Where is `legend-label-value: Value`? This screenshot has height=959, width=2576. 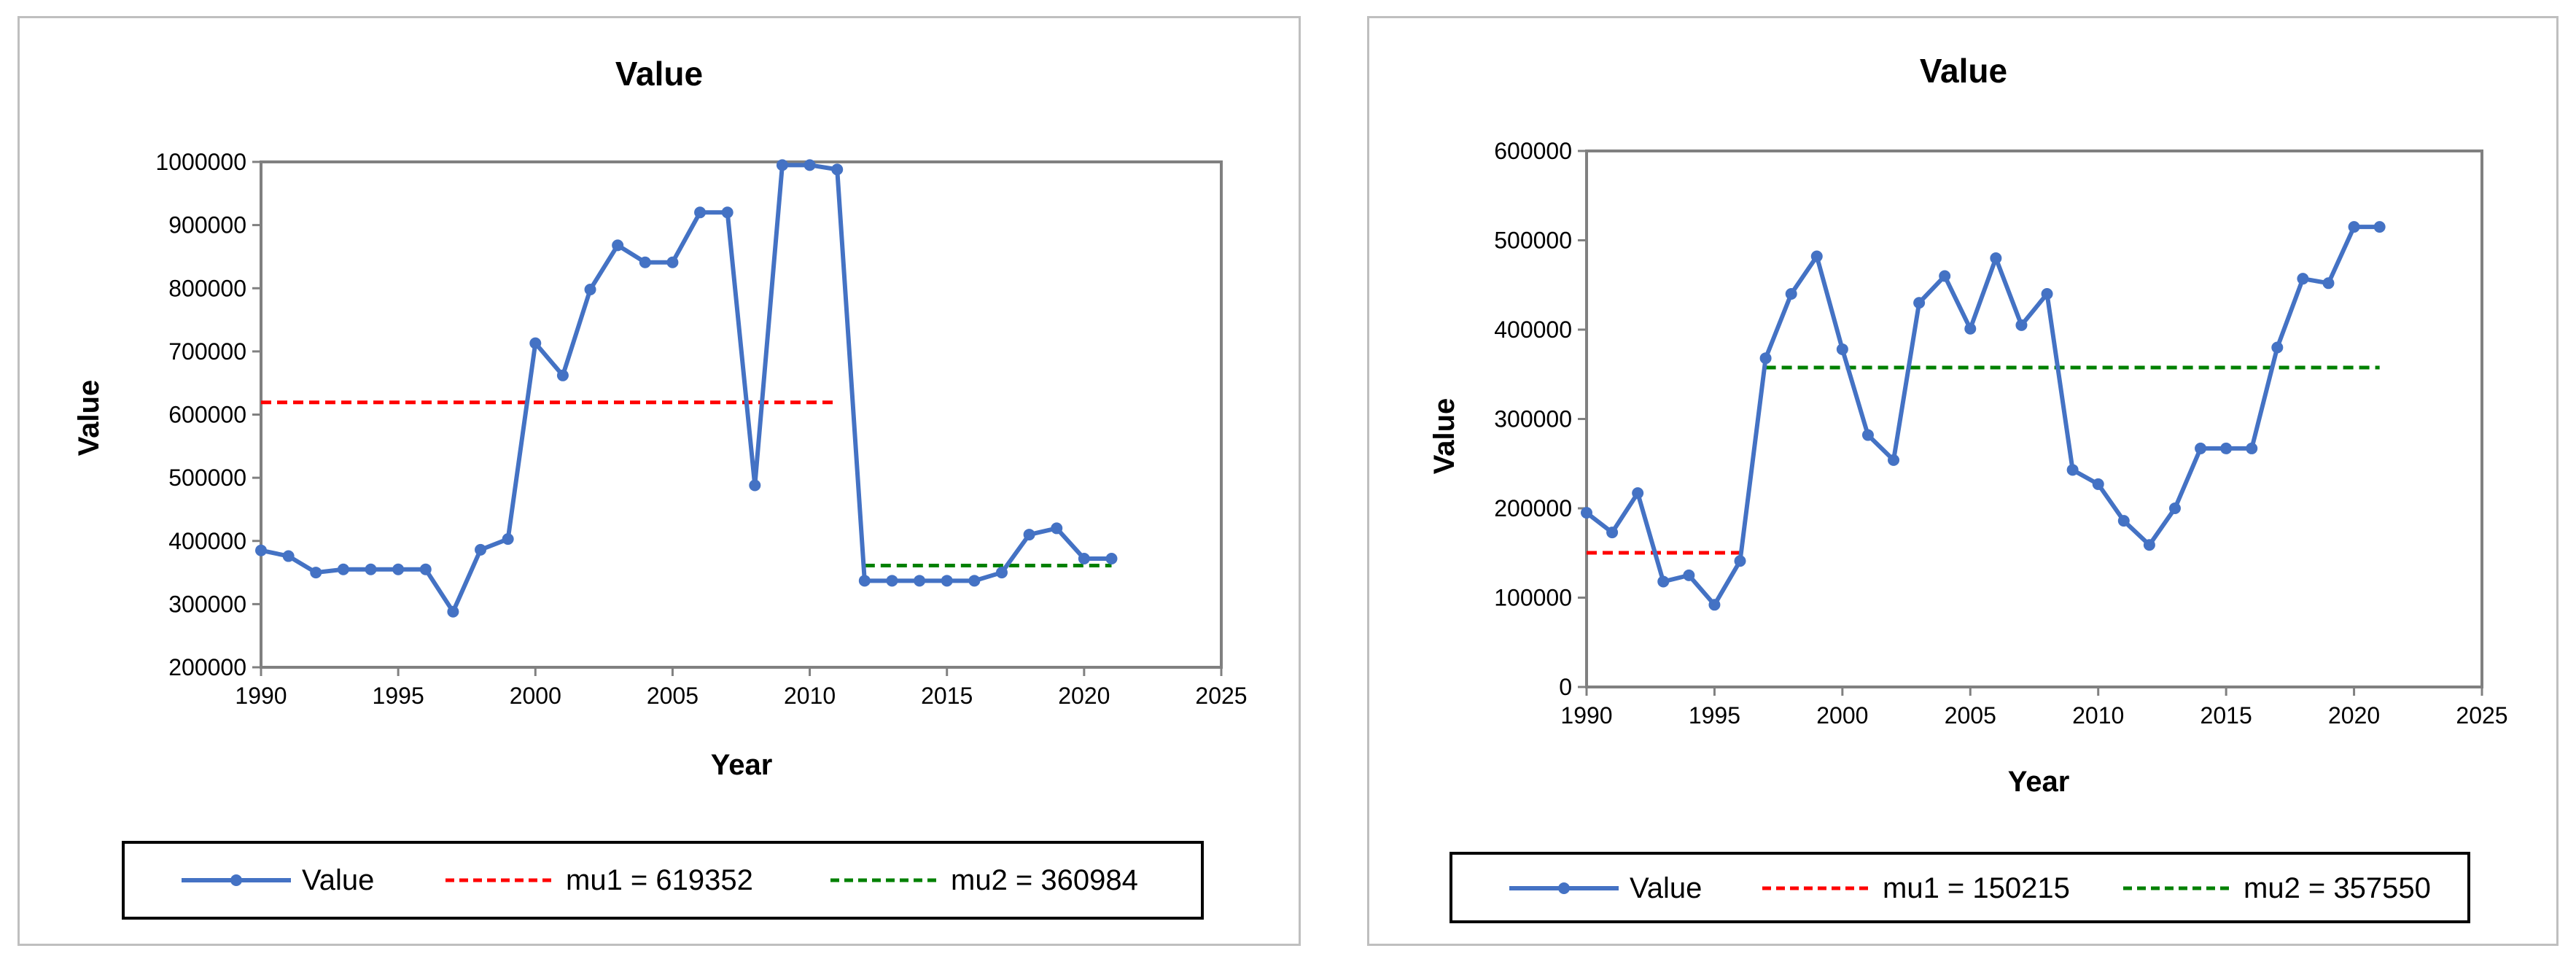
legend-label-value: Value is located at coordinates (338, 880).